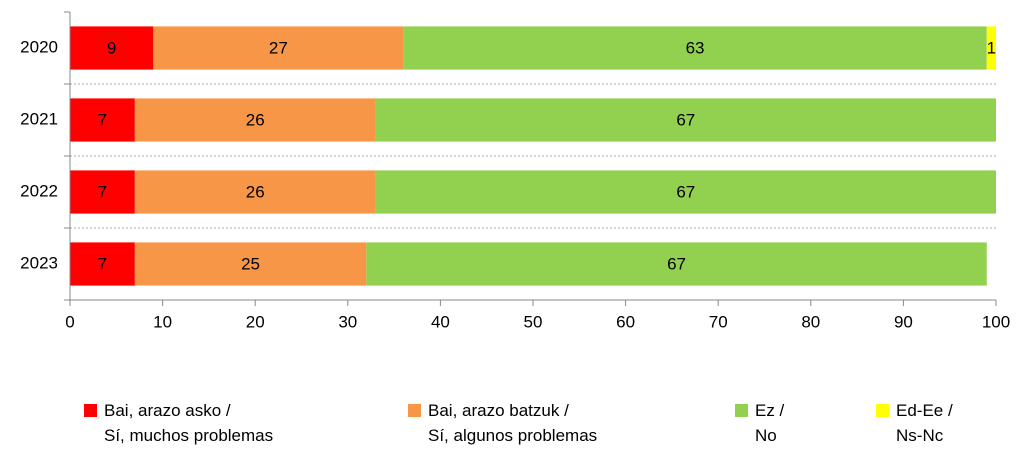  I want to click on data-label: 25, so click(250, 263).